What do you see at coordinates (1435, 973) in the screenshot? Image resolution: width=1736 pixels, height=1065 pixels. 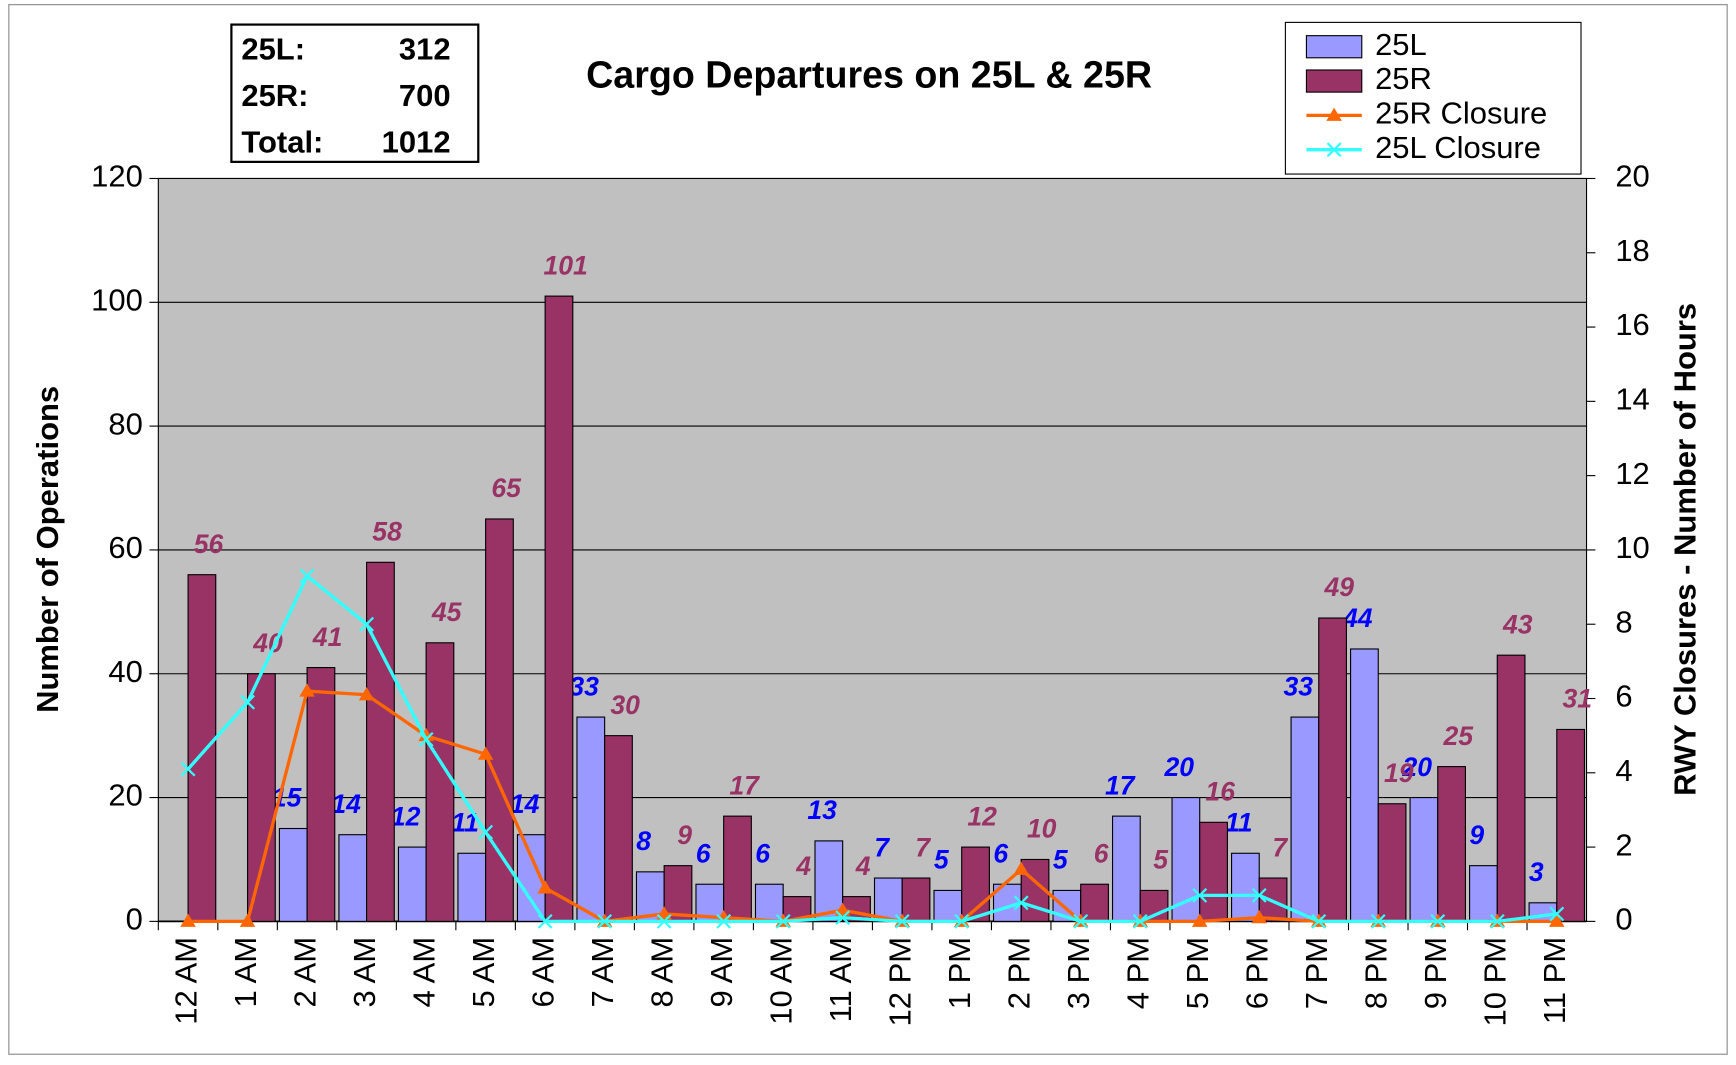 I see `x-tick-label: 9 PM` at bounding box center [1435, 973].